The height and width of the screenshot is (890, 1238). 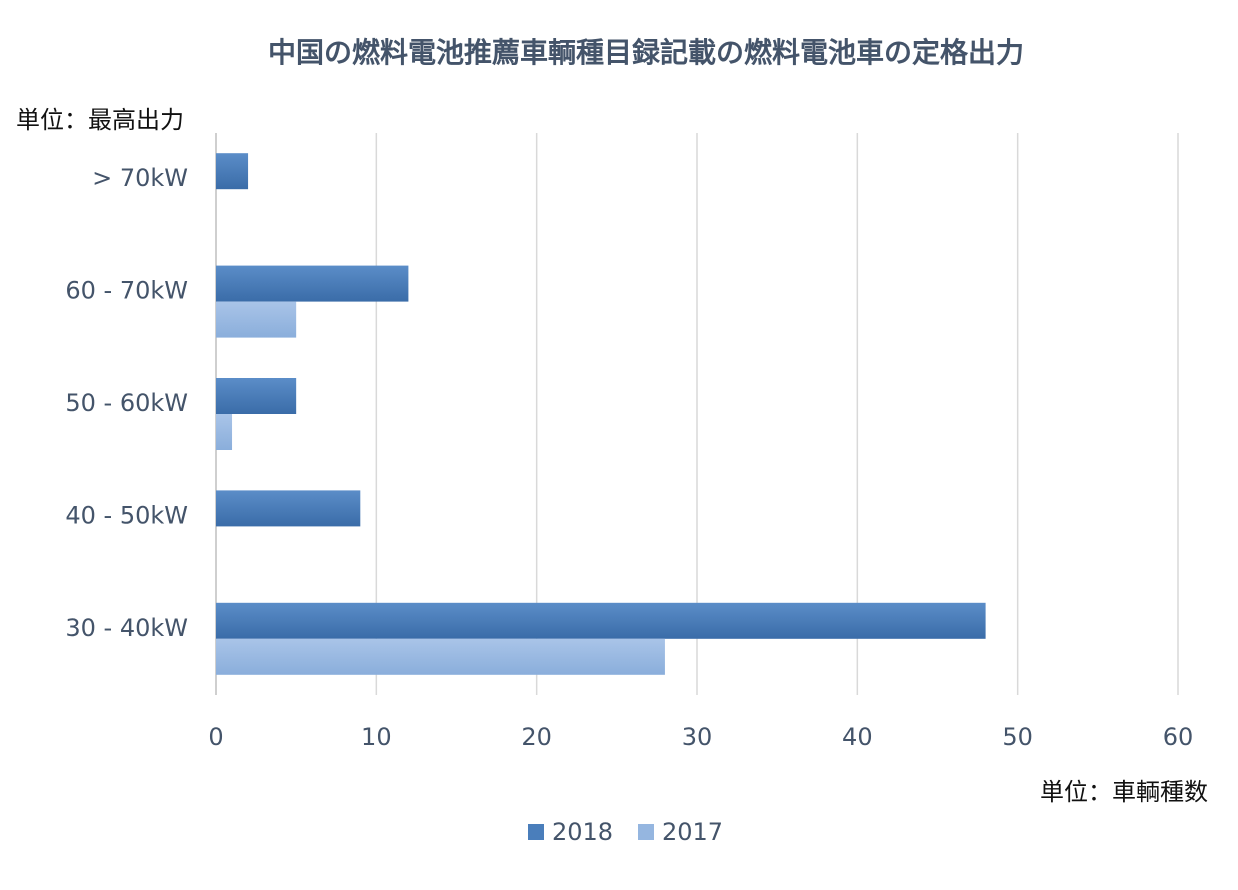 I want to click on x-tick-label: 40, so click(x=857, y=737).